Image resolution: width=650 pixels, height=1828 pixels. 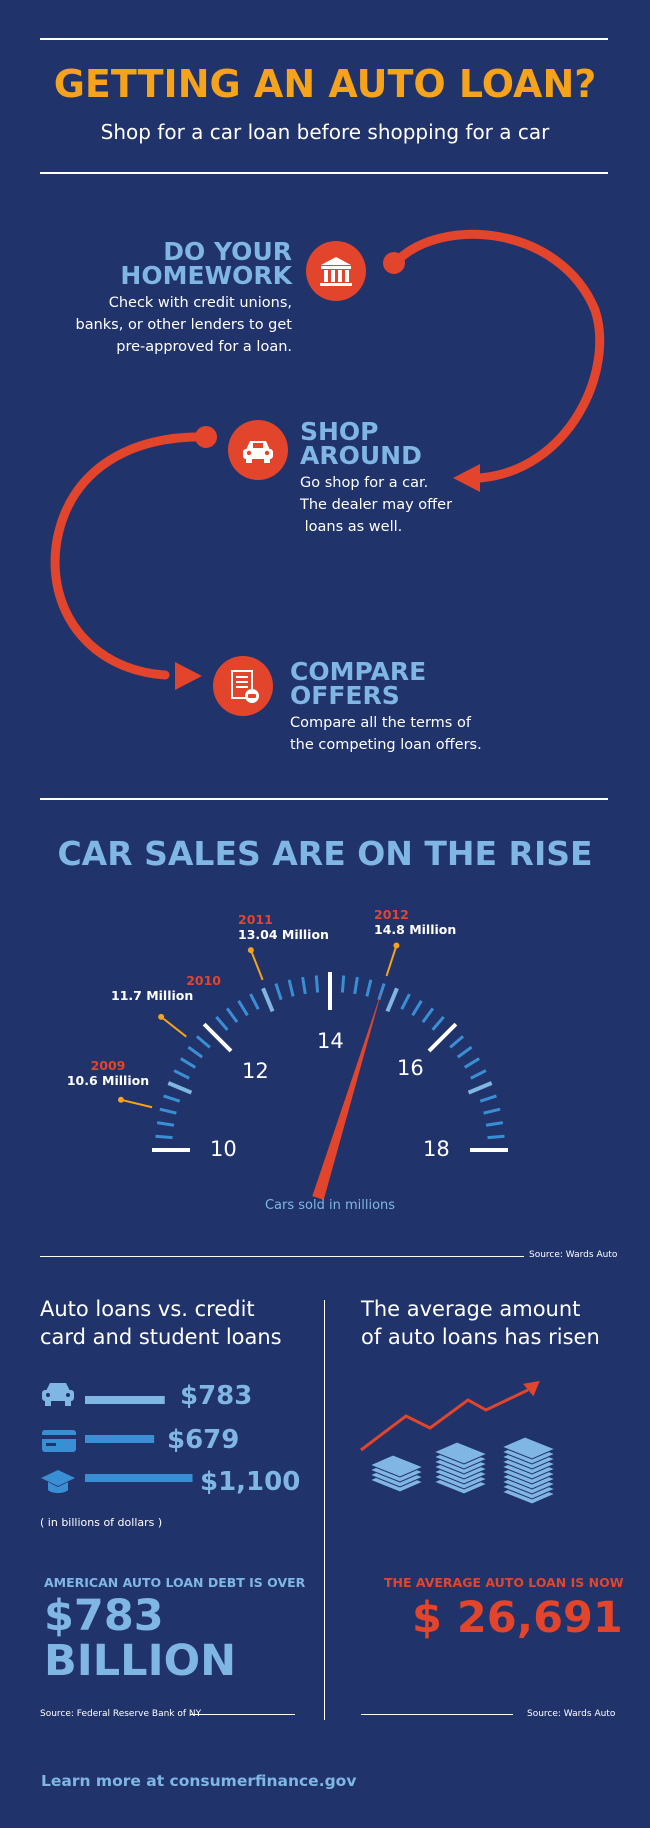 What do you see at coordinates (391, 914) in the screenshot?
I see `year-label: 2012` at bounding box center [391, 914].